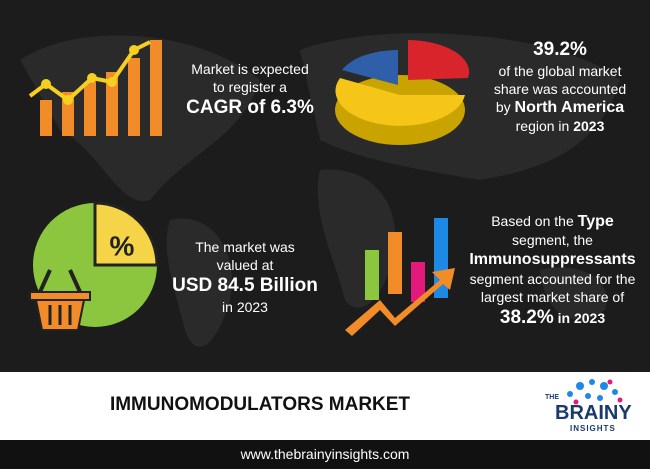  I want to click on text: largest market share of, so click(552, 297).